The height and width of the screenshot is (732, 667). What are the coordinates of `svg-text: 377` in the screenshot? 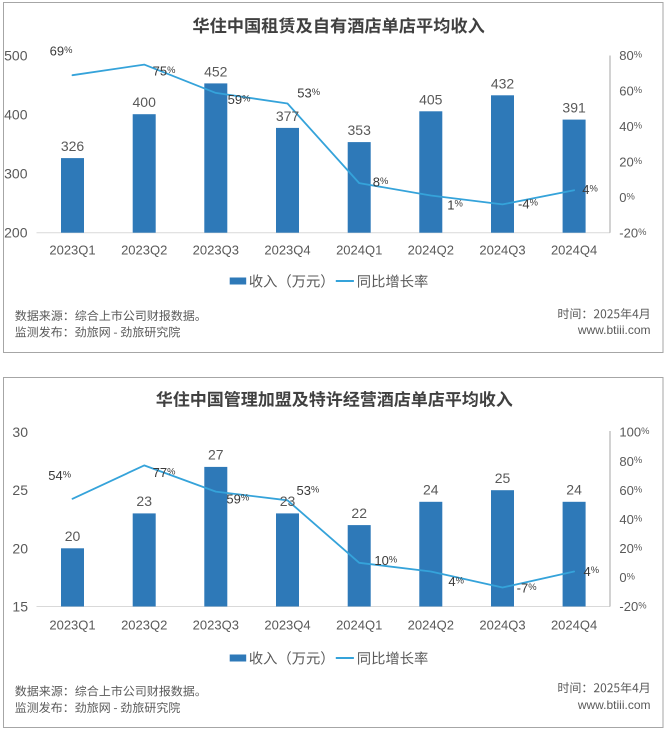 It's located at (288, 116).